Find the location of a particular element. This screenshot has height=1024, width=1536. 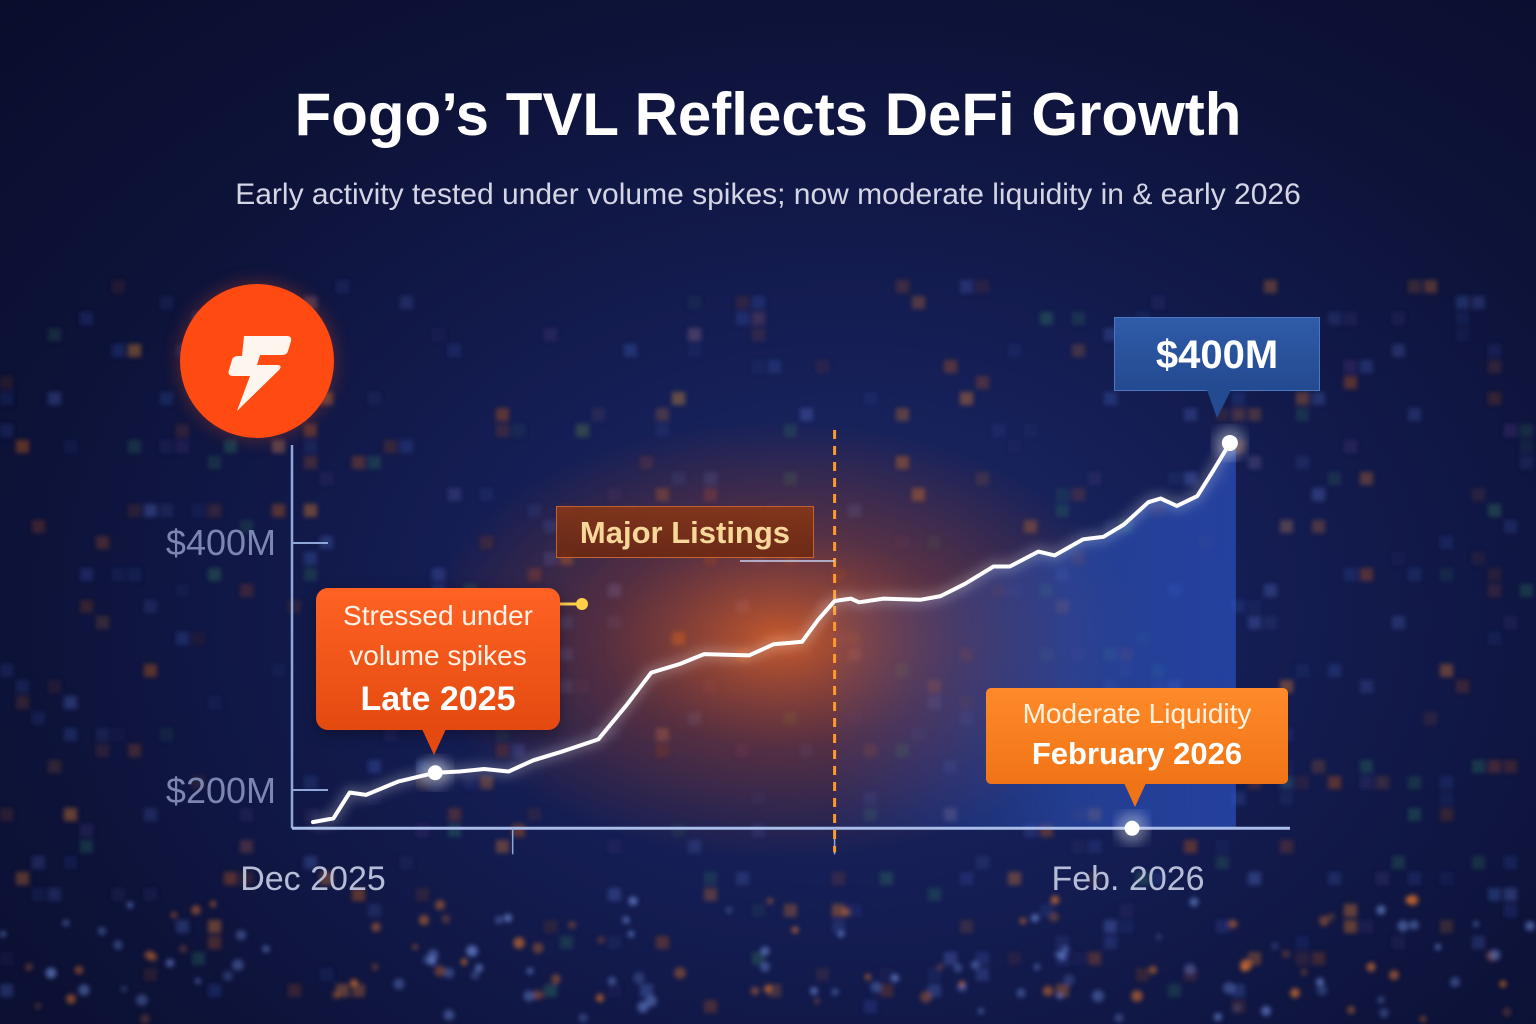

page-title: Fogo’s TVL Reflects DeFi Growth is located at coordinates (768, 114).